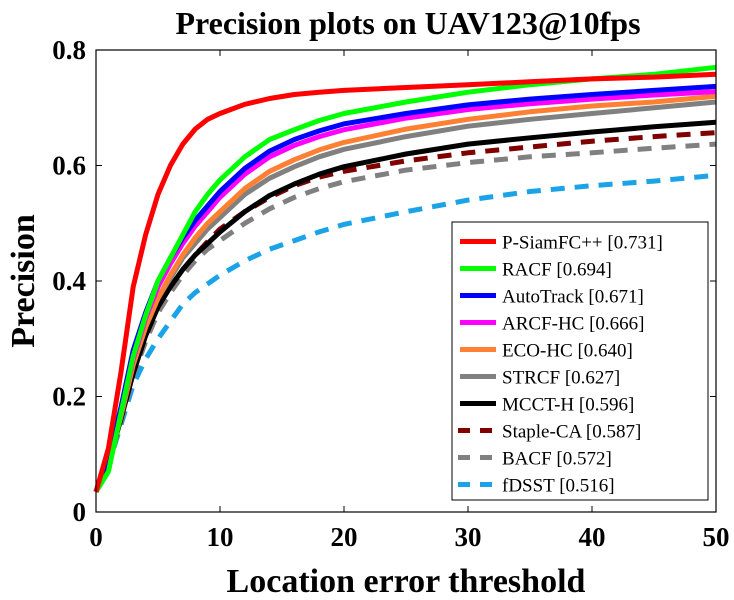 The width and height of the screenshot is (734, 600). Describe the element at coordinates (573, 297) in the screenshot. I see `legend-entry-label: AutoTrack [0.671]` at that location.